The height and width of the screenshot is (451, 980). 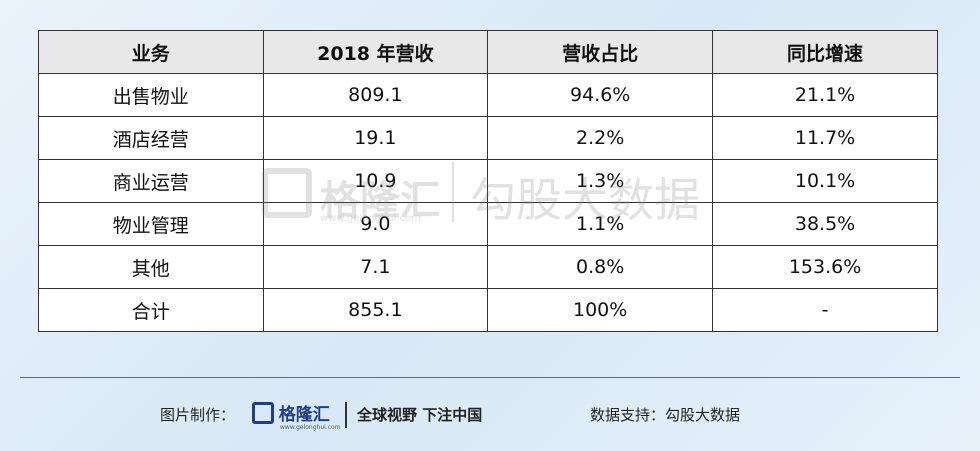 What do you see at coordinates (825, 310) in the screenshot?
I see `table-cell: -` at bounding box center [825, 310].